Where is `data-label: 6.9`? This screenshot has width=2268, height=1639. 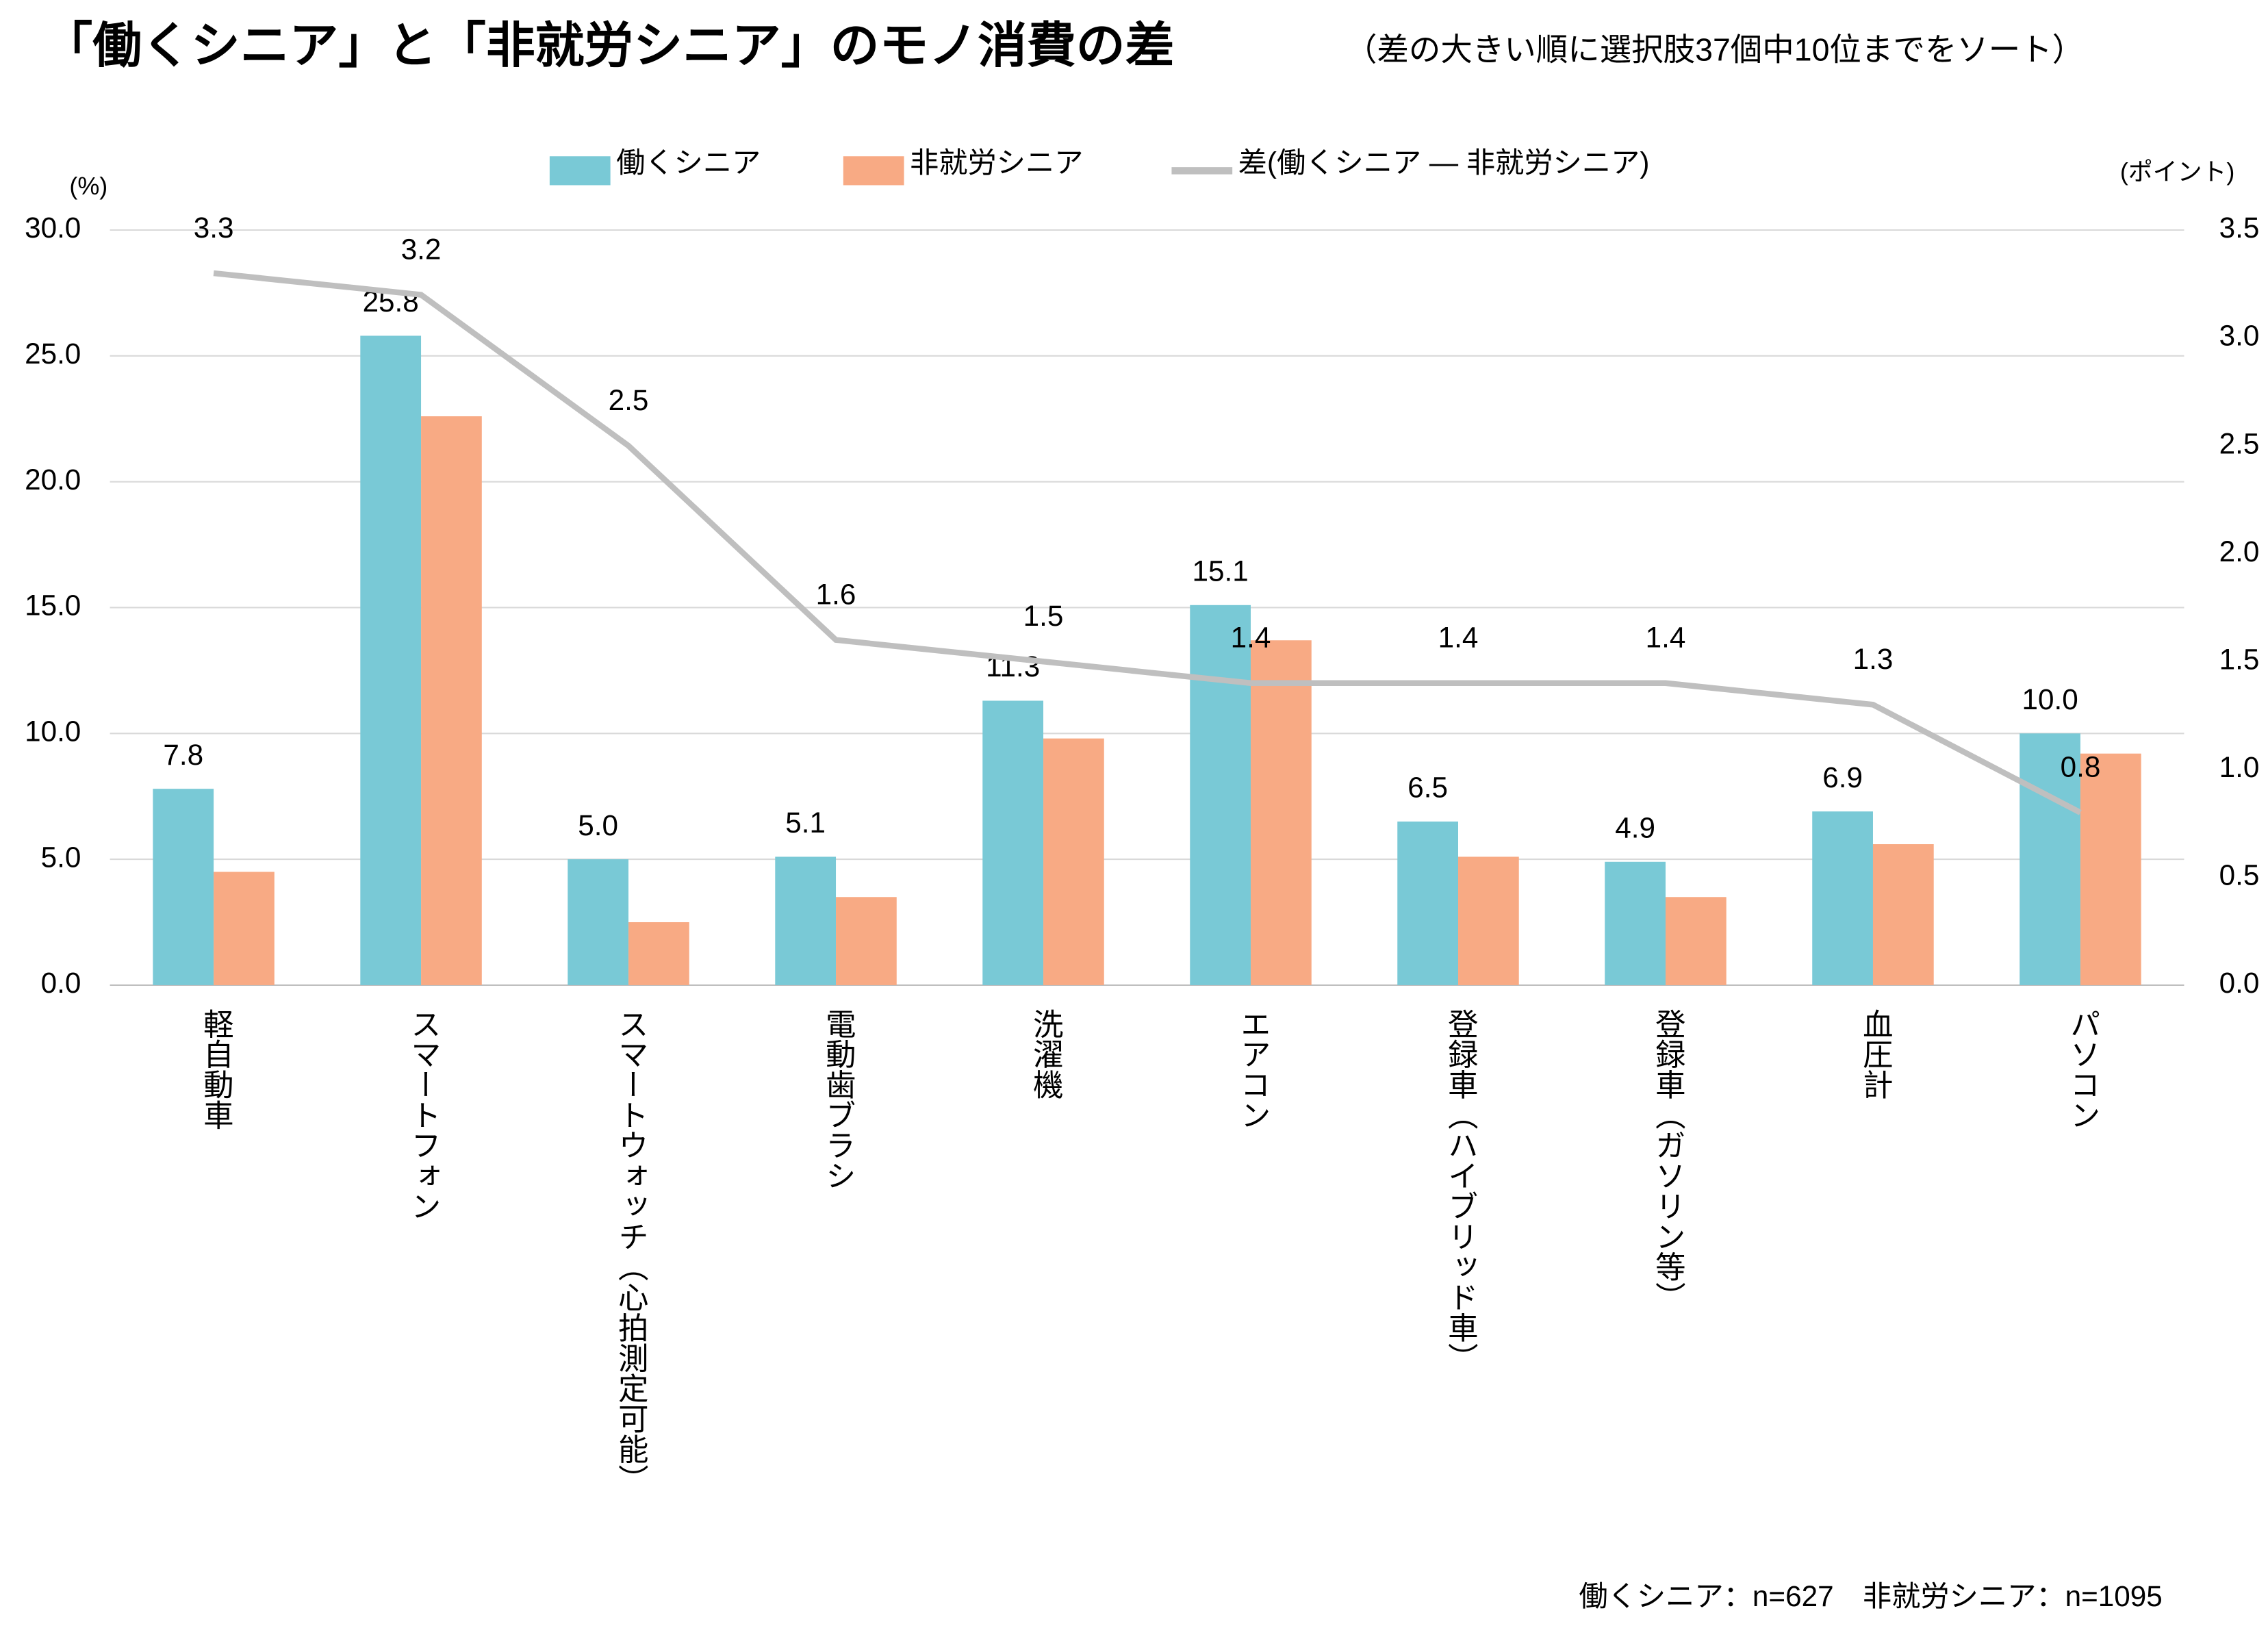 data-label: 6.9 is located at coordinates (1842, 777).